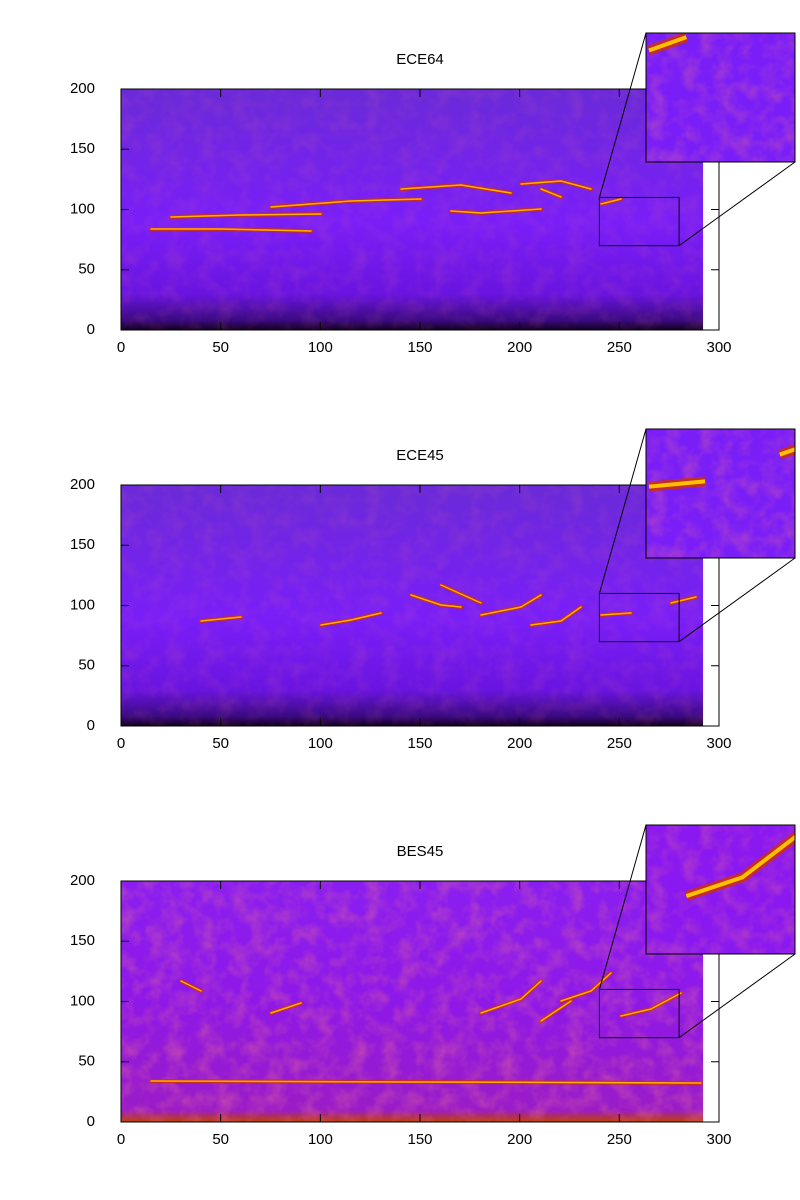 The width and height of the screenshot is (800, 1200). I want to click on chart-title: ECE45, so click(420, 455).